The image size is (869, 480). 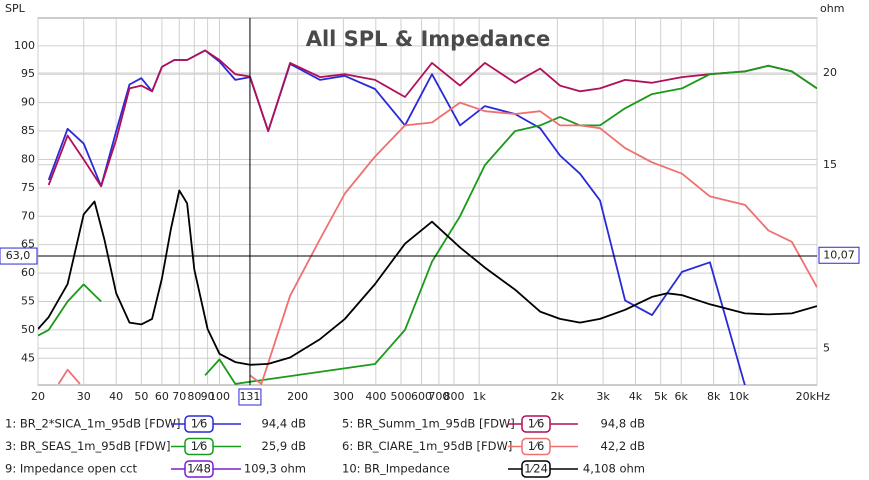 What do you see at coordinates (297, 396) in the screenshot?
I see `x-tick-label: 200` at bounding box center [297, 396].